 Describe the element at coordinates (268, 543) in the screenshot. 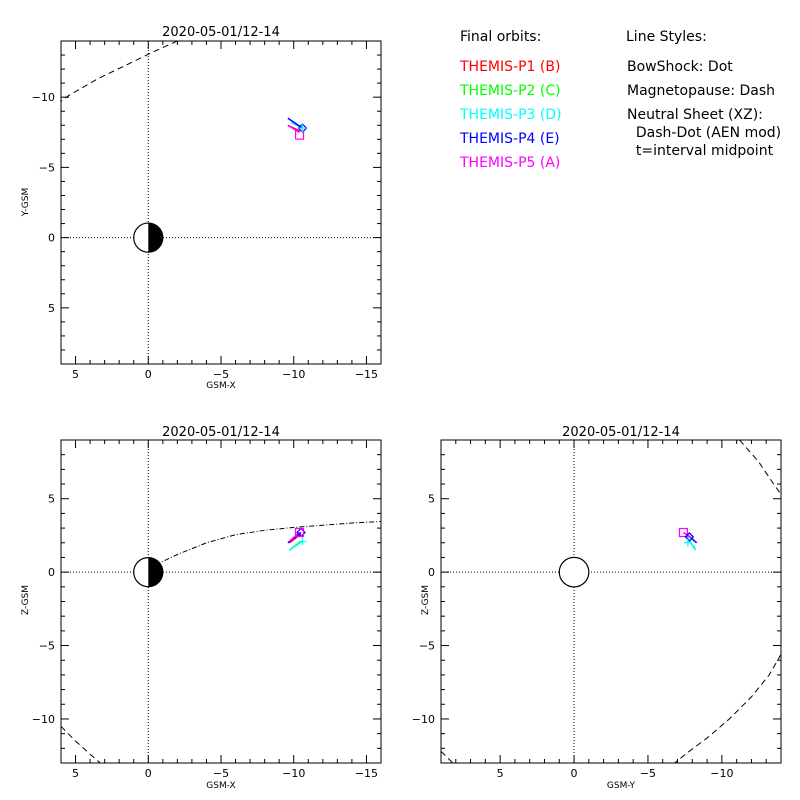

I see `neutral-sheet-line` at that location.